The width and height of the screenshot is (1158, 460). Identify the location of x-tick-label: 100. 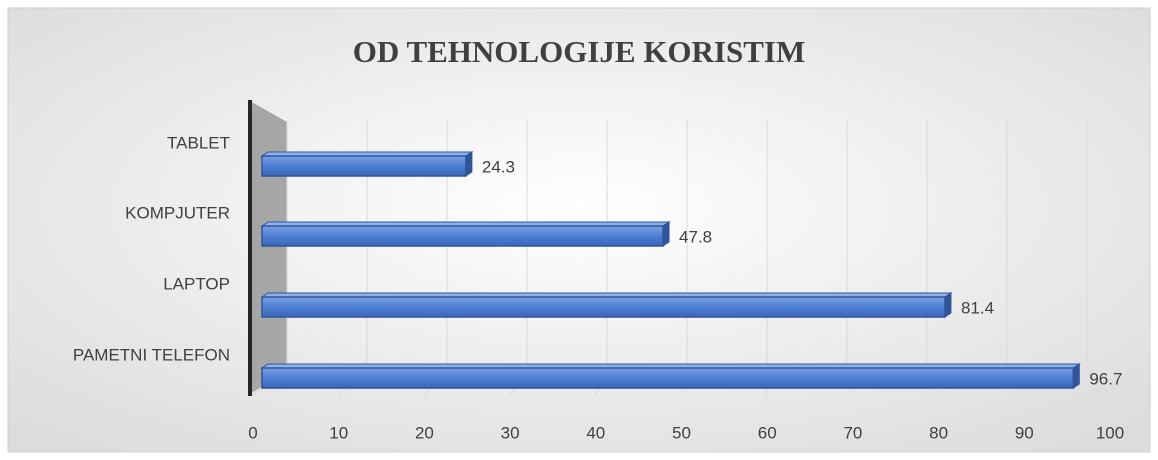
(1110, 432).